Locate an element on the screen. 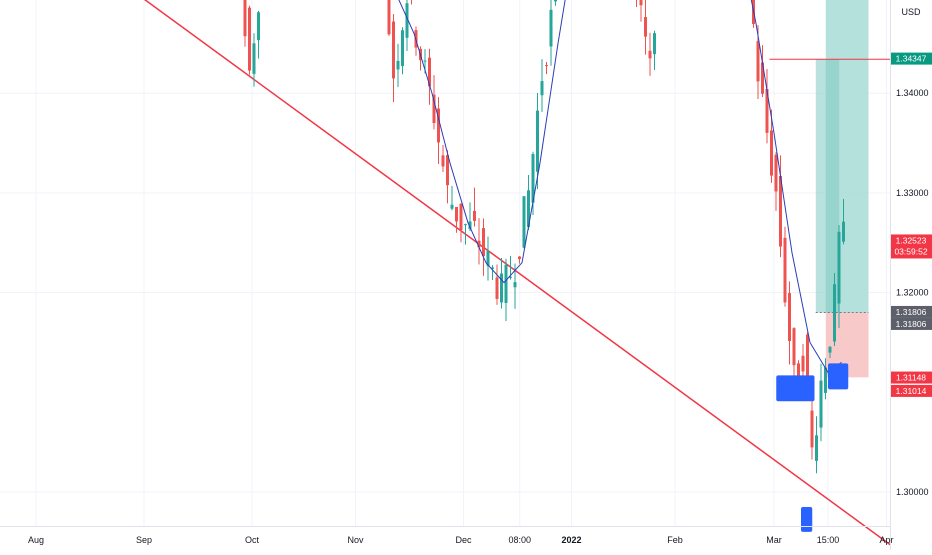 The height and width of the screenshot is (555, 932). price-label: 1.34347 is located at coordinates (911, 58).